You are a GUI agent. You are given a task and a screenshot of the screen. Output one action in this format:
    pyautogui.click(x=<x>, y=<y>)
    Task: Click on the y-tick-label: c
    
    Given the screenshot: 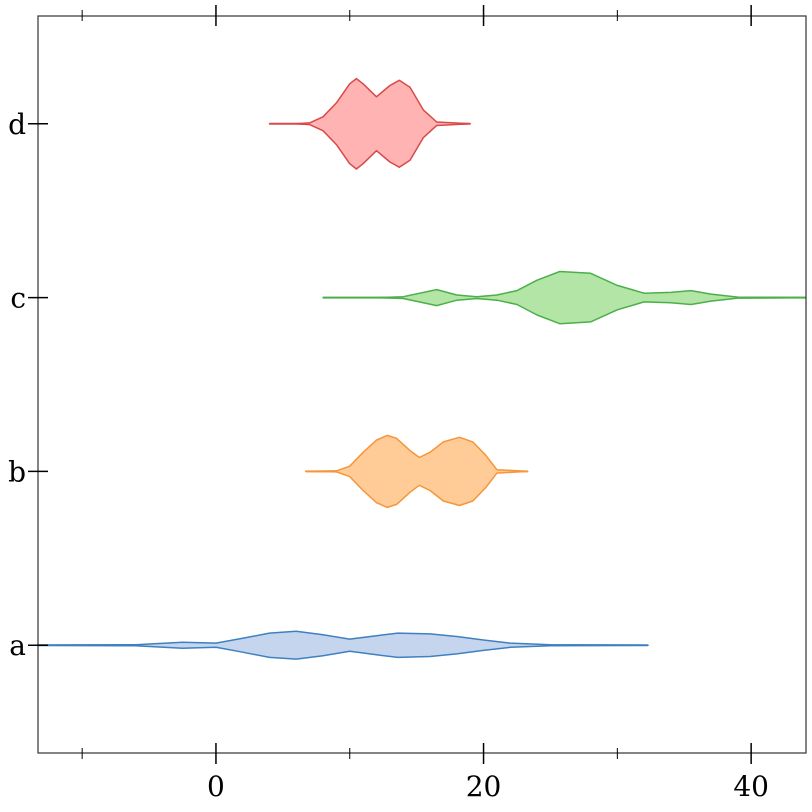 What is the action you would take?
    pyautogui.click(x=18, y=298)
    